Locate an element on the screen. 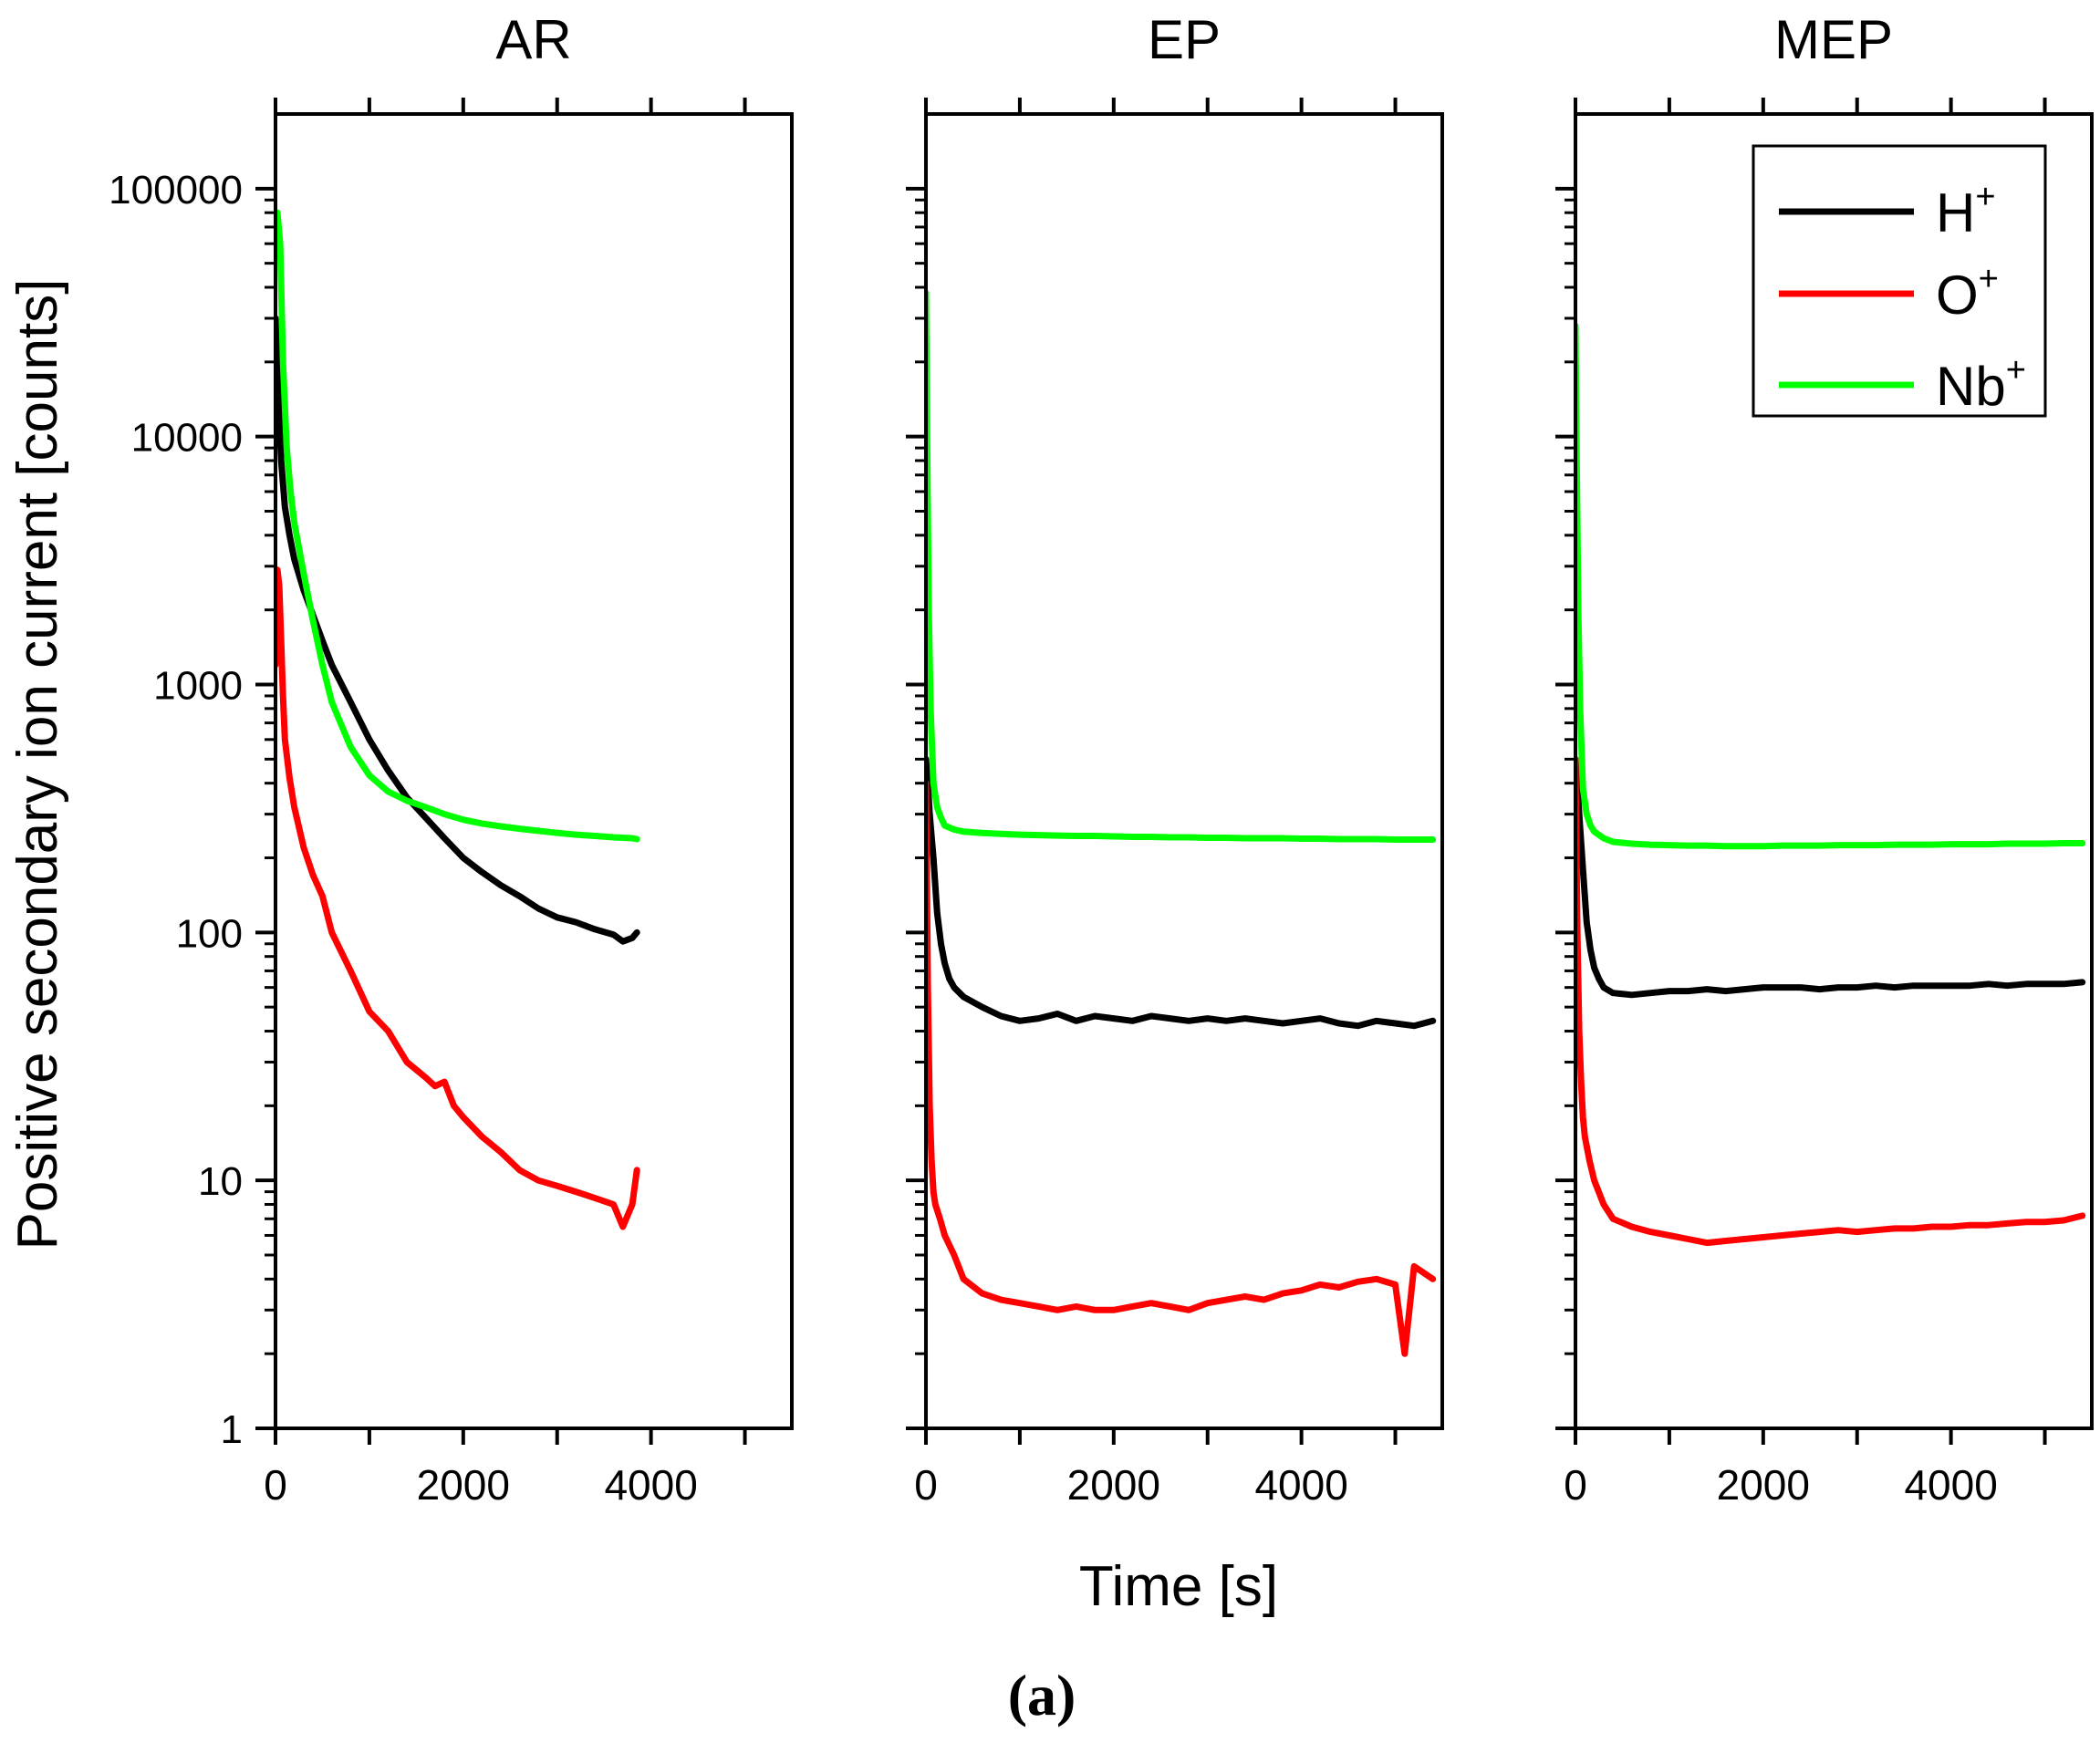  panel-title-mep: MEP is located at coordinates (1833, 39).